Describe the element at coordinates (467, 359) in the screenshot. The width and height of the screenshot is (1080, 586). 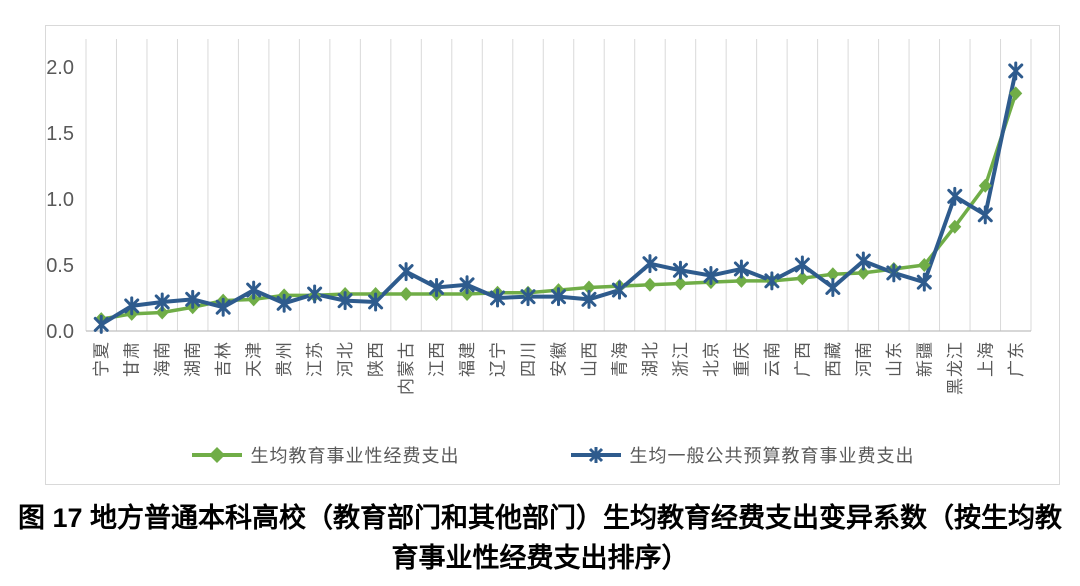
I see `x-category-label: 福建` at that location.